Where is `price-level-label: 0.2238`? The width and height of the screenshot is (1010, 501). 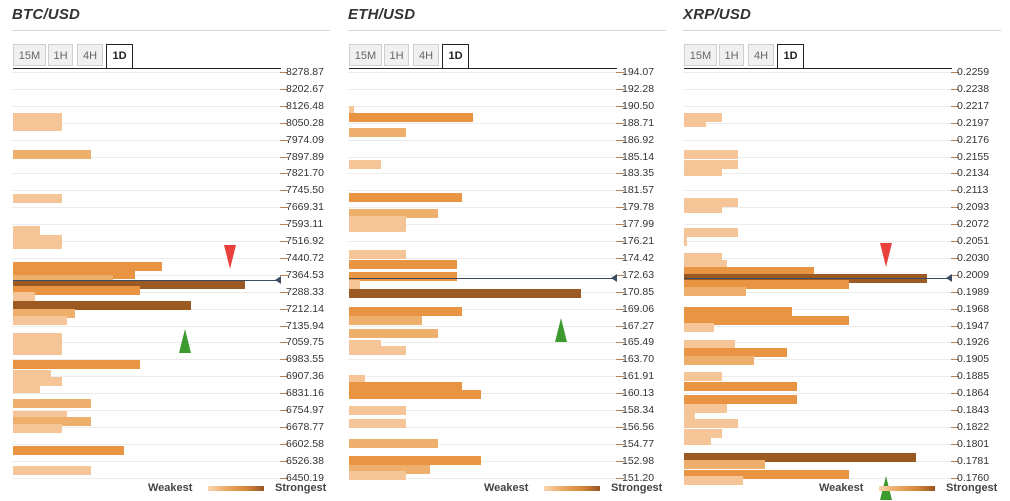 price-level-label: 0.2238 is located at coordinates (973, 88).